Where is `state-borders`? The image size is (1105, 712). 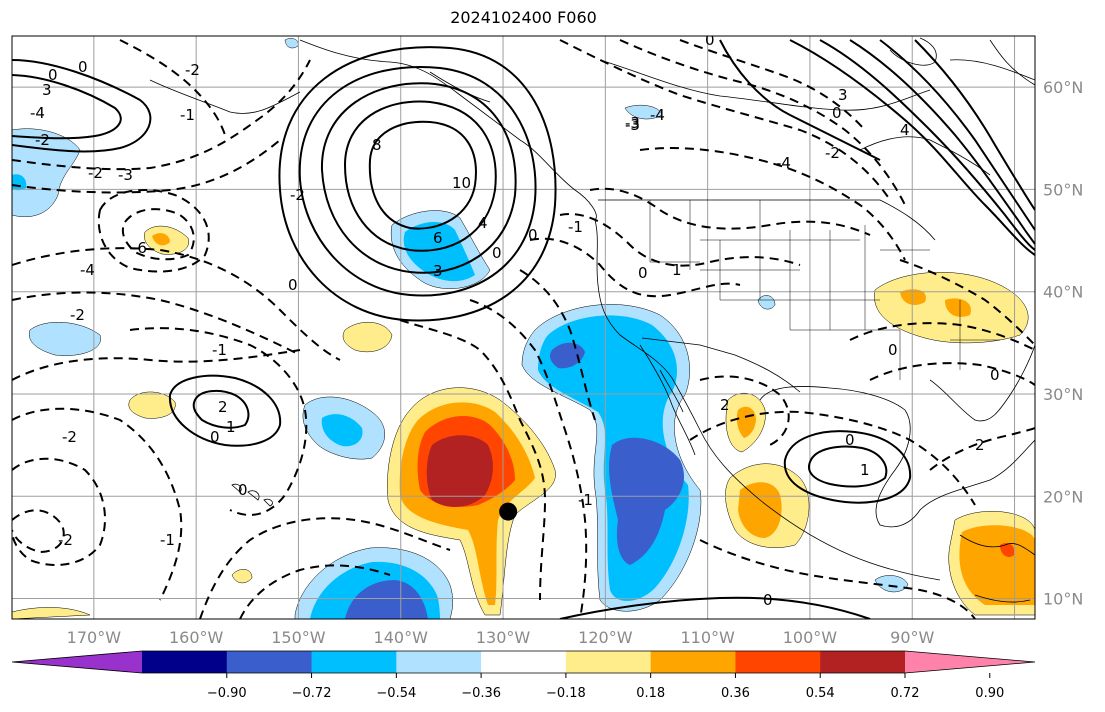 state-borders is located at coordinates (824, 290).